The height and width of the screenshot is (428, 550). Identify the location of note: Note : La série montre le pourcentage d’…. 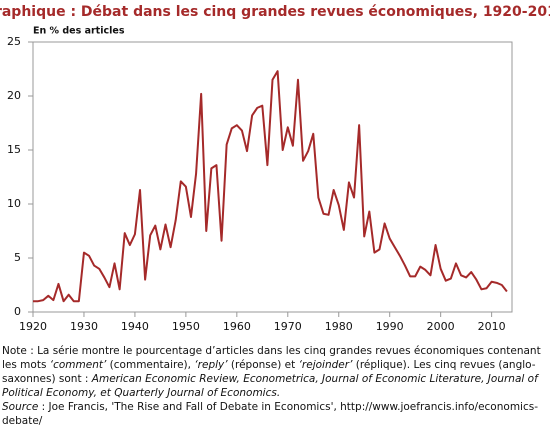
(275, 372).